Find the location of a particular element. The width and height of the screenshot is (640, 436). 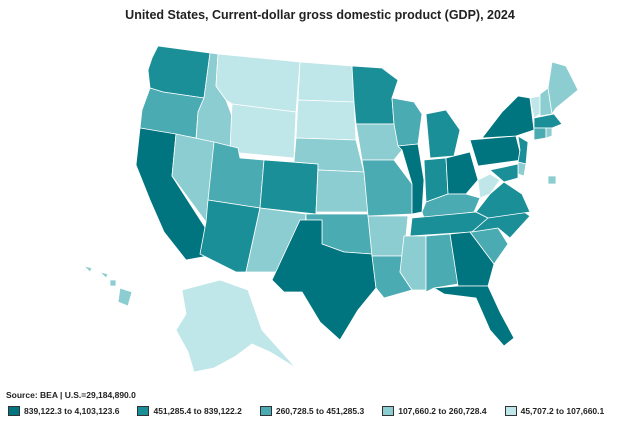

state-AL is located at coordinates (442, 263).